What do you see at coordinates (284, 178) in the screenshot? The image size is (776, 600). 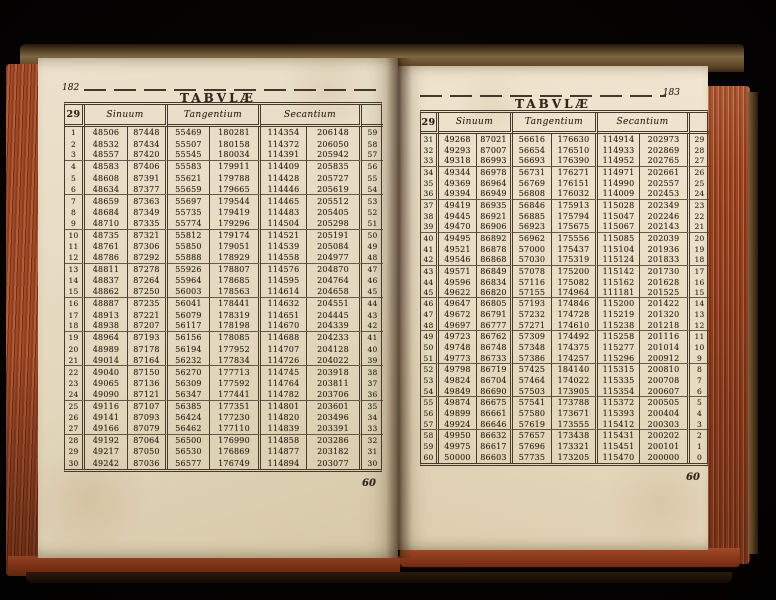 I see `sec-cell: 114428` at bounding box center [284, 178].